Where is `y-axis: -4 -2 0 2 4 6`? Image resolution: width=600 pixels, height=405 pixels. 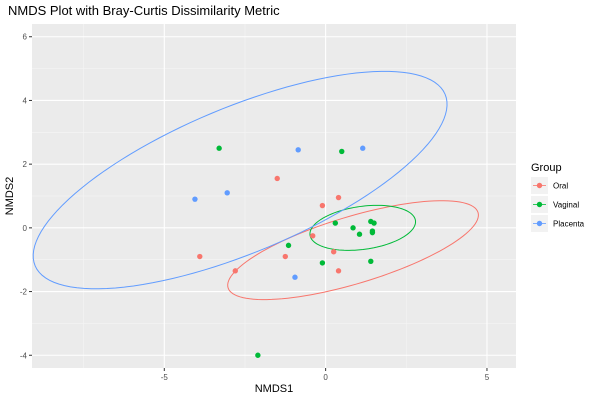
y-axis: -4 -2 0 2 4 6 is located at coordinates (26, 196).